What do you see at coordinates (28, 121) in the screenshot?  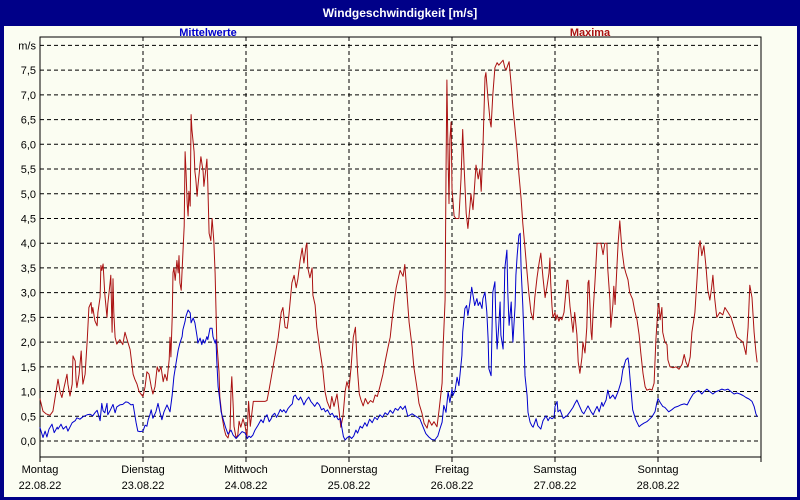 I see `y-tick-label: 6,5` at bounding box center [28, 121].